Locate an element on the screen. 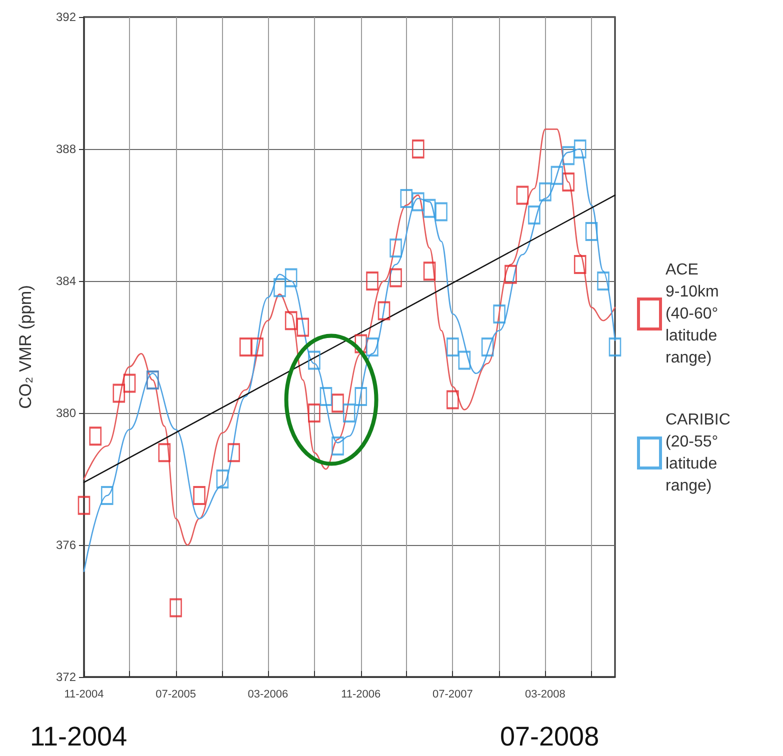 The image size is (783, 756). x-tick-label: 11-2004 is located at coordinates (84, 694).